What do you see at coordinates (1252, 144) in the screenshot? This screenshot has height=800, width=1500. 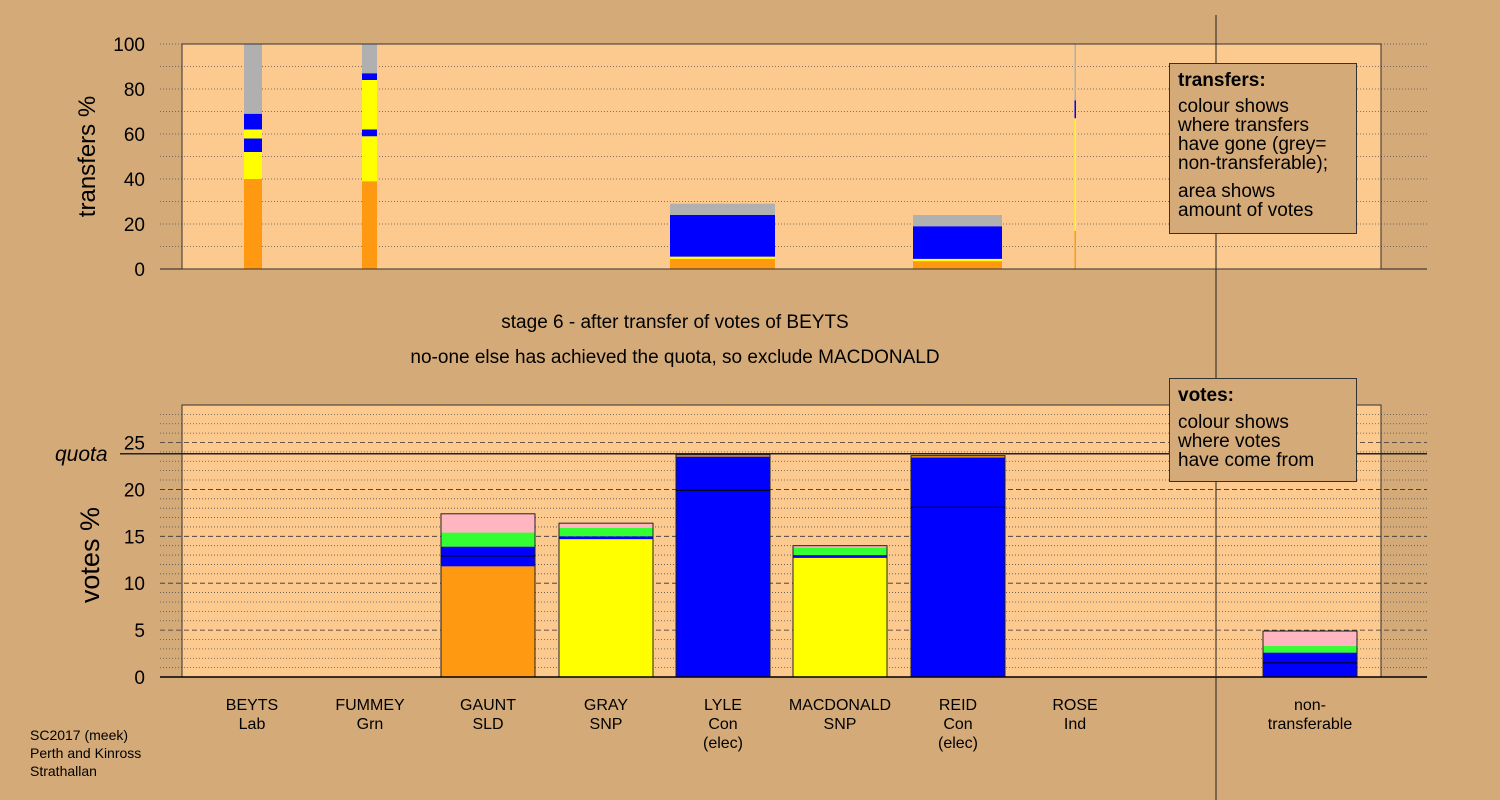 I see `transfers-legend-line: have gone (grey=` at bounding box center [1252, 144].